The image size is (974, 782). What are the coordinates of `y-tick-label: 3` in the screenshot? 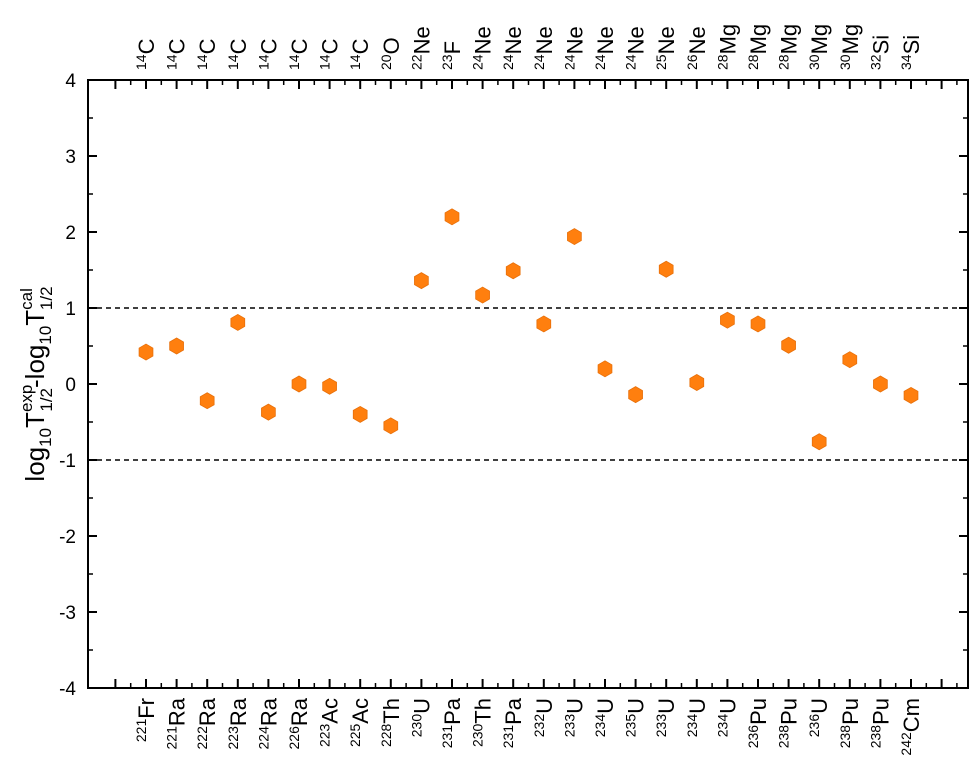 It's located at (70, 157).